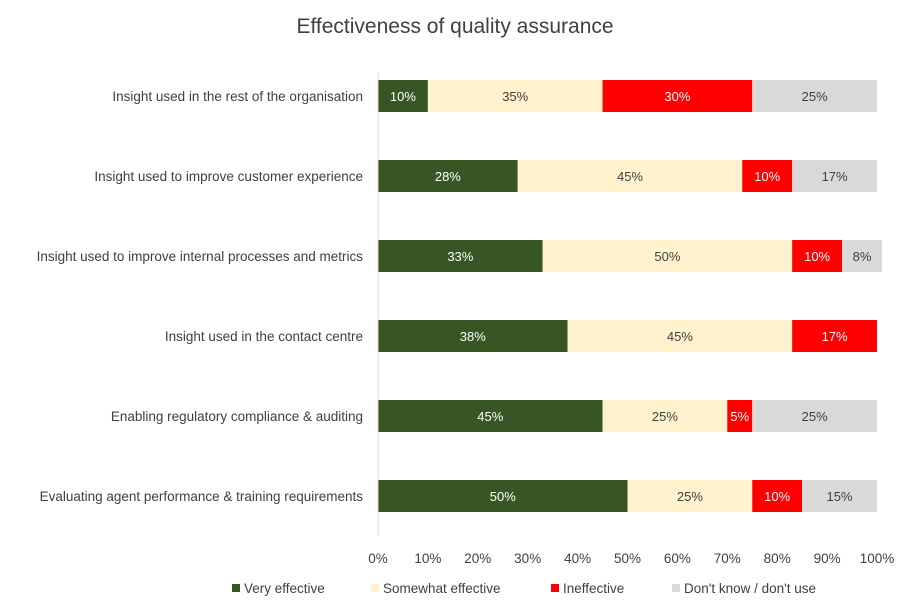 This screenshot has width=910, height=610. Describe the element at coordinates (727, 558) in the screenshot. I see `x-tick-label: 70%` at that location.